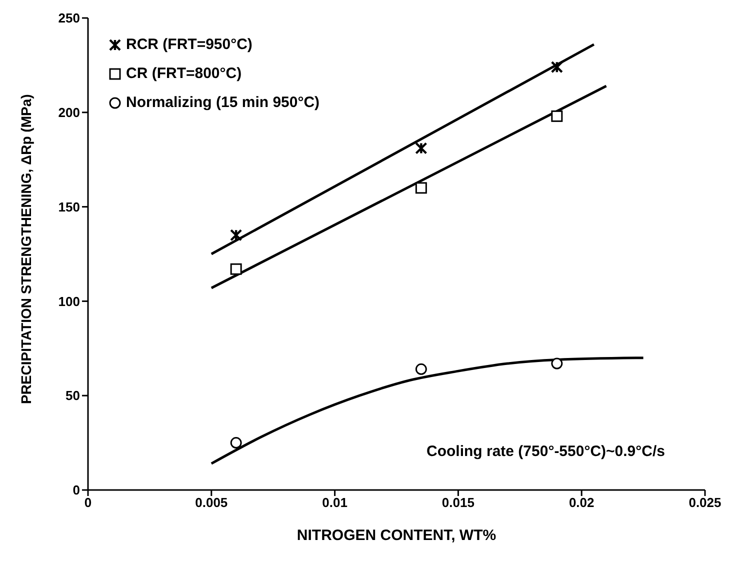  I want to click on x-tick-label: 0, so click(88, 502).